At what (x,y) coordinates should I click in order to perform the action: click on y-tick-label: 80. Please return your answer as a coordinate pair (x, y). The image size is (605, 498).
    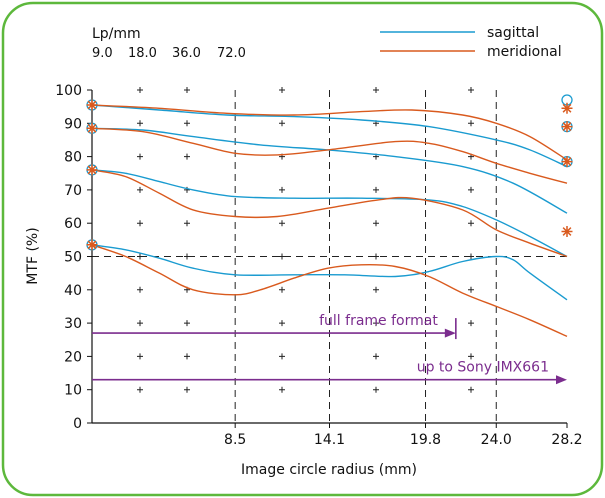
    Looking at the image, I should click on (73, 158).